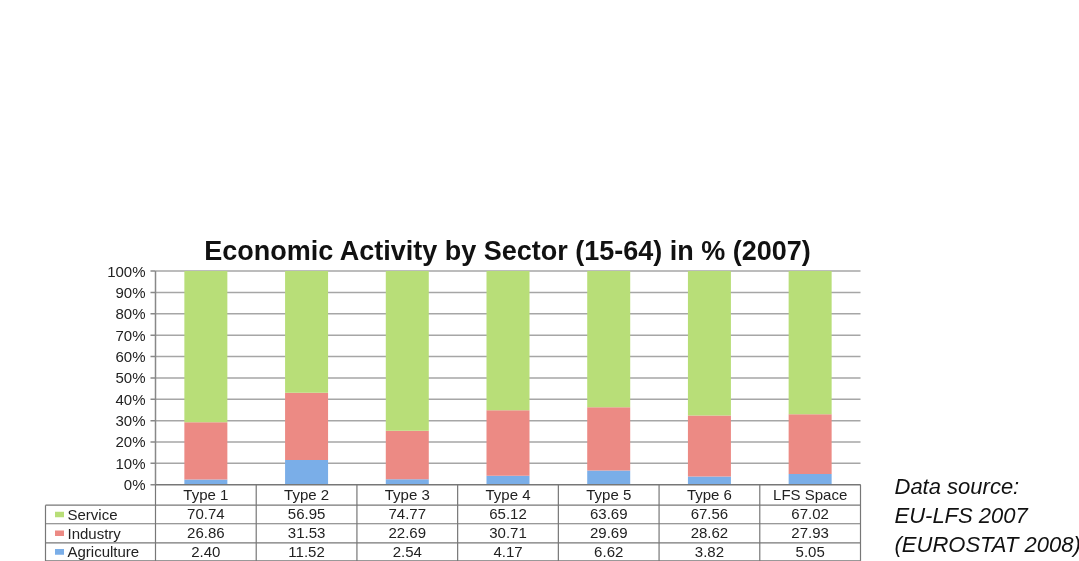 This screenshot has width=1079, height=561. Describe the element at coordinates (130, 378) in the screenshot. I see `y-tick-label: 50%` at that location.